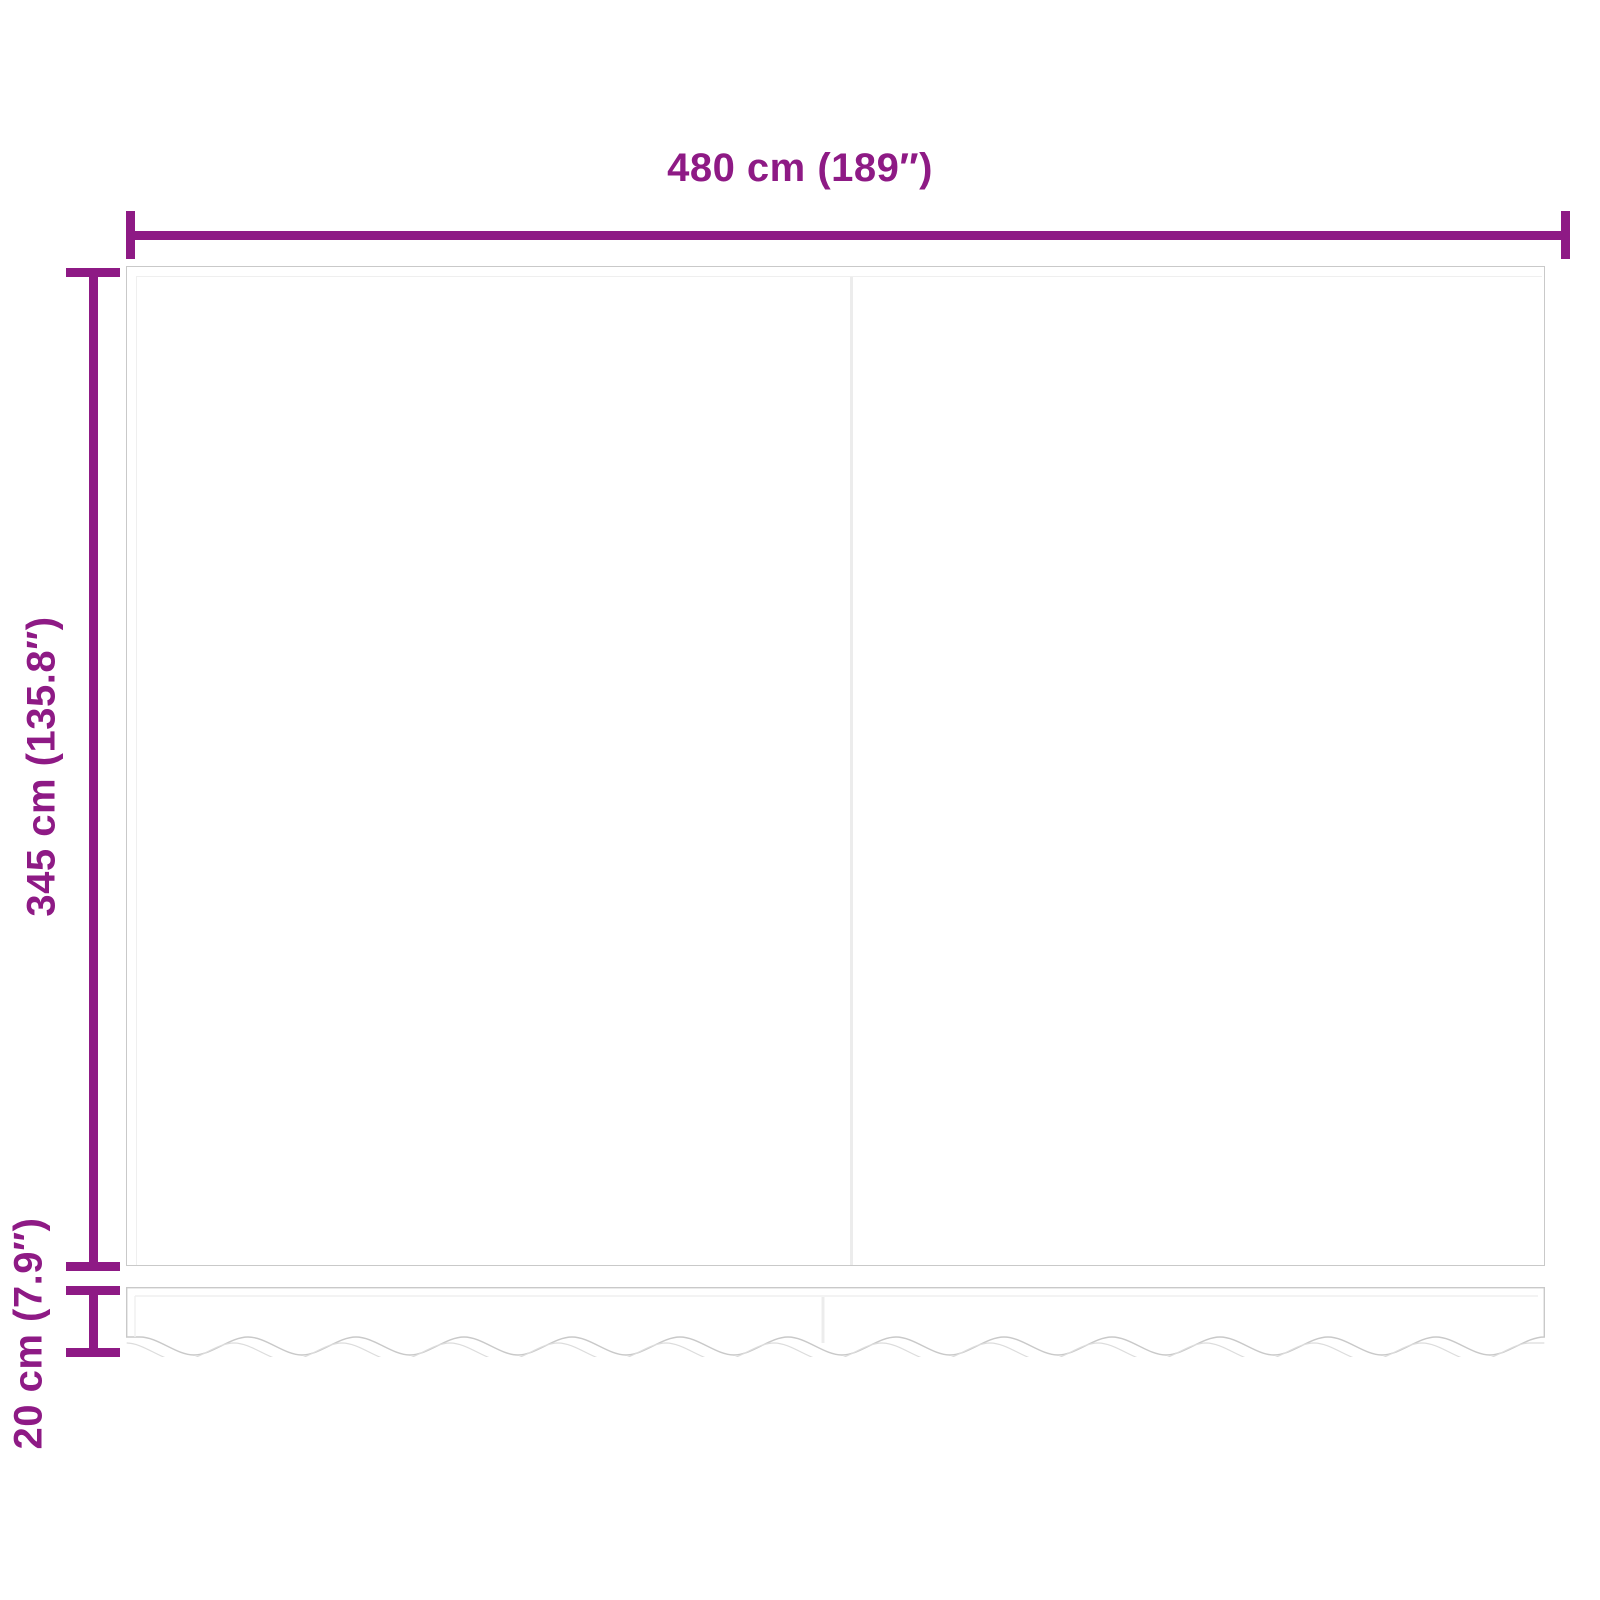  I want to click on valance-dimension-end-cap-bottom, so click(93, 1352).